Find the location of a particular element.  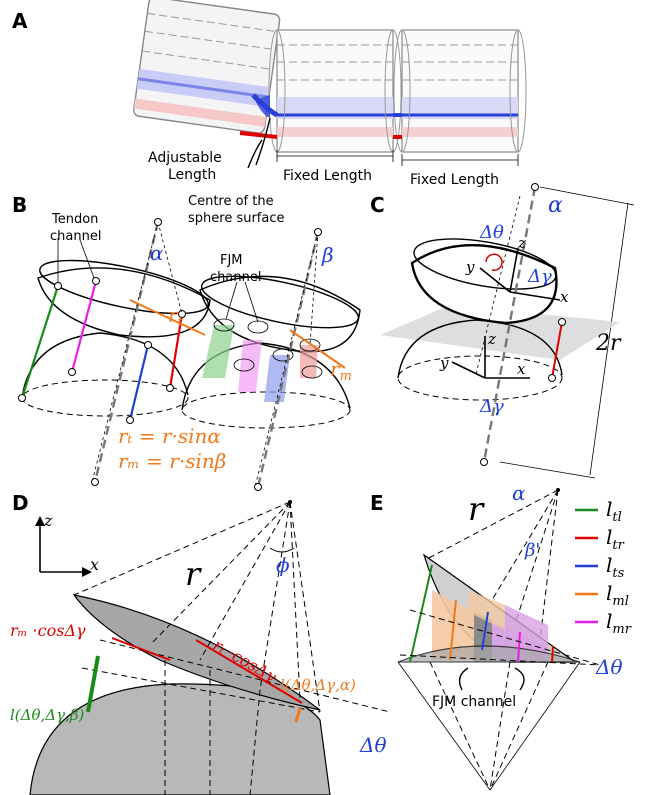

left-tendon-green is located at coordinates (40, 342).